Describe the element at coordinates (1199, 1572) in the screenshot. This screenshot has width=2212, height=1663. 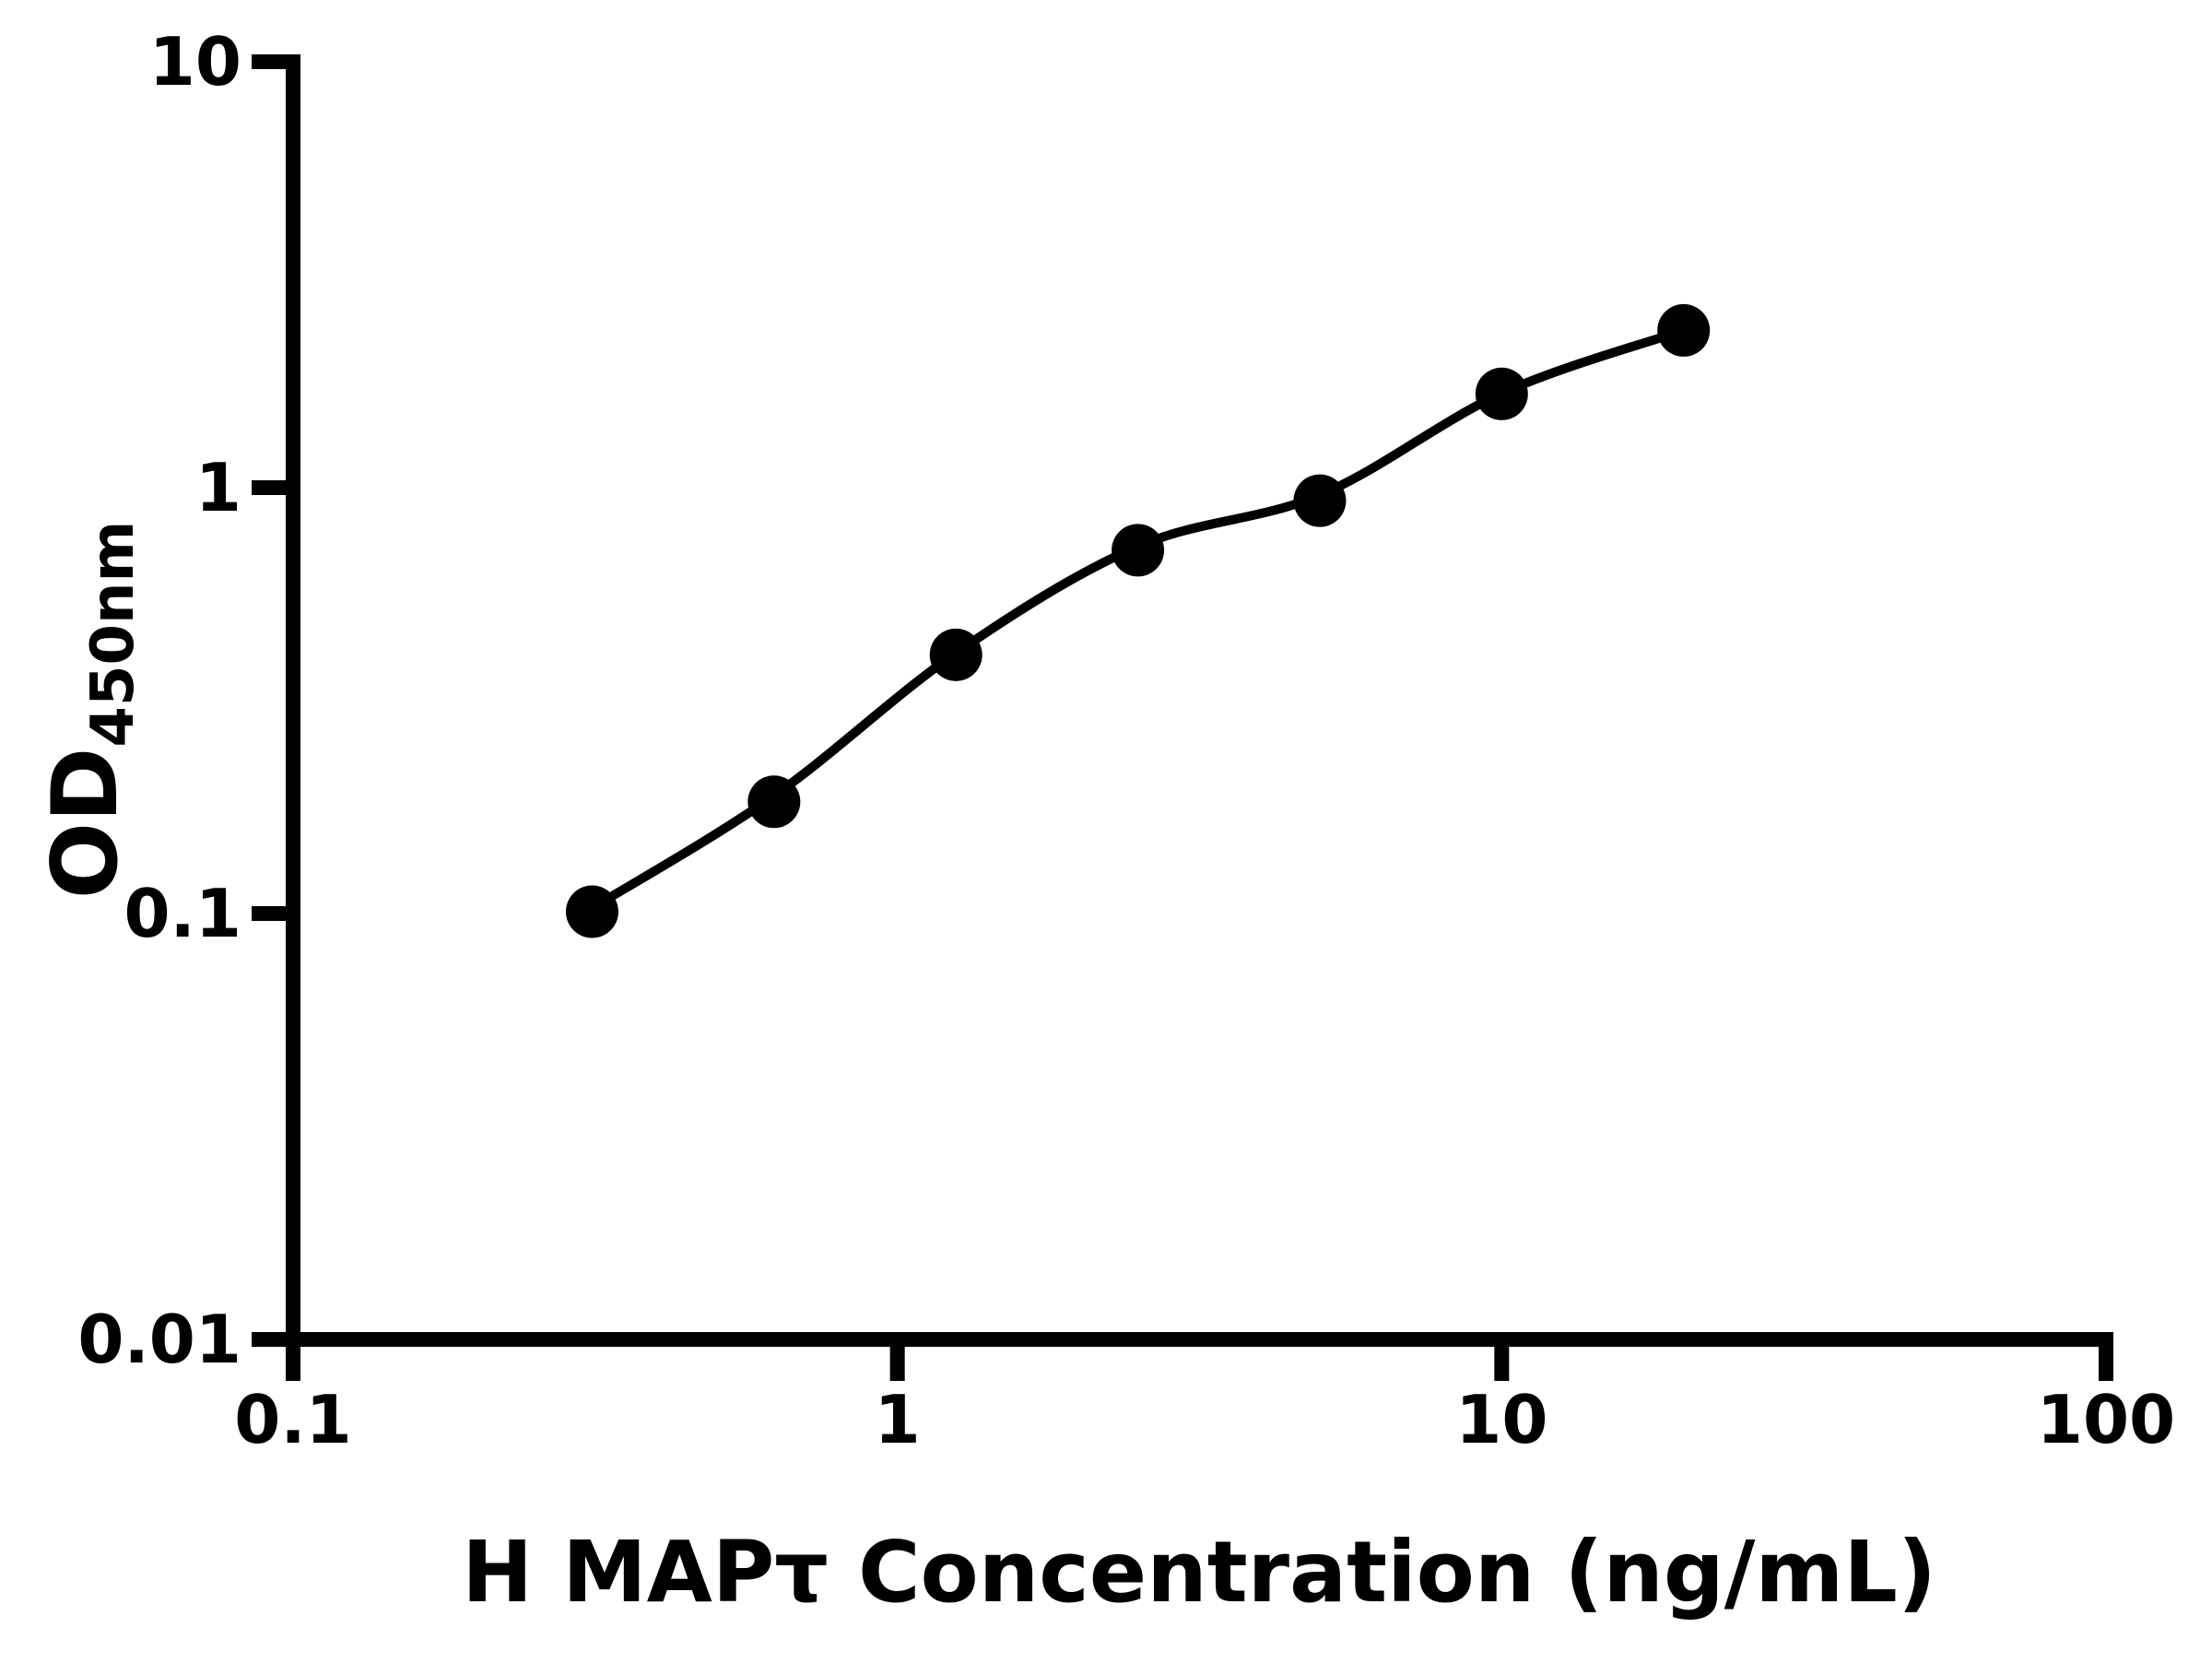
I see `x-axis-title: H MAPτ Concentration (ng/mL)` at that location.